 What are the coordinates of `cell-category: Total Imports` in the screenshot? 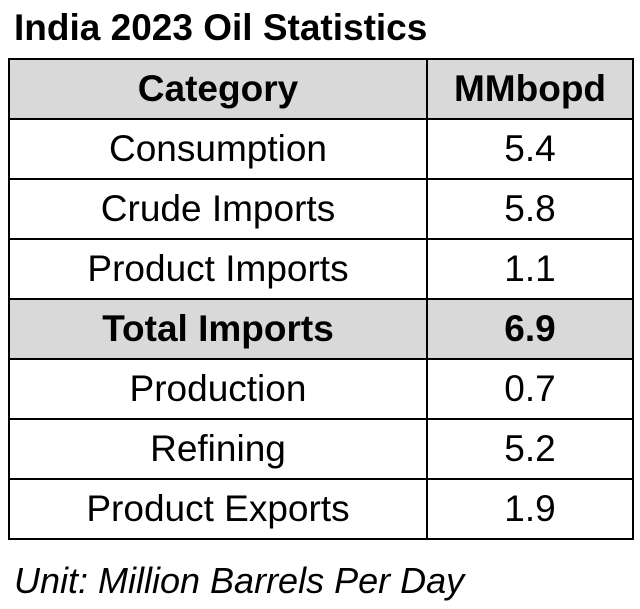 It's located at (218, 329).